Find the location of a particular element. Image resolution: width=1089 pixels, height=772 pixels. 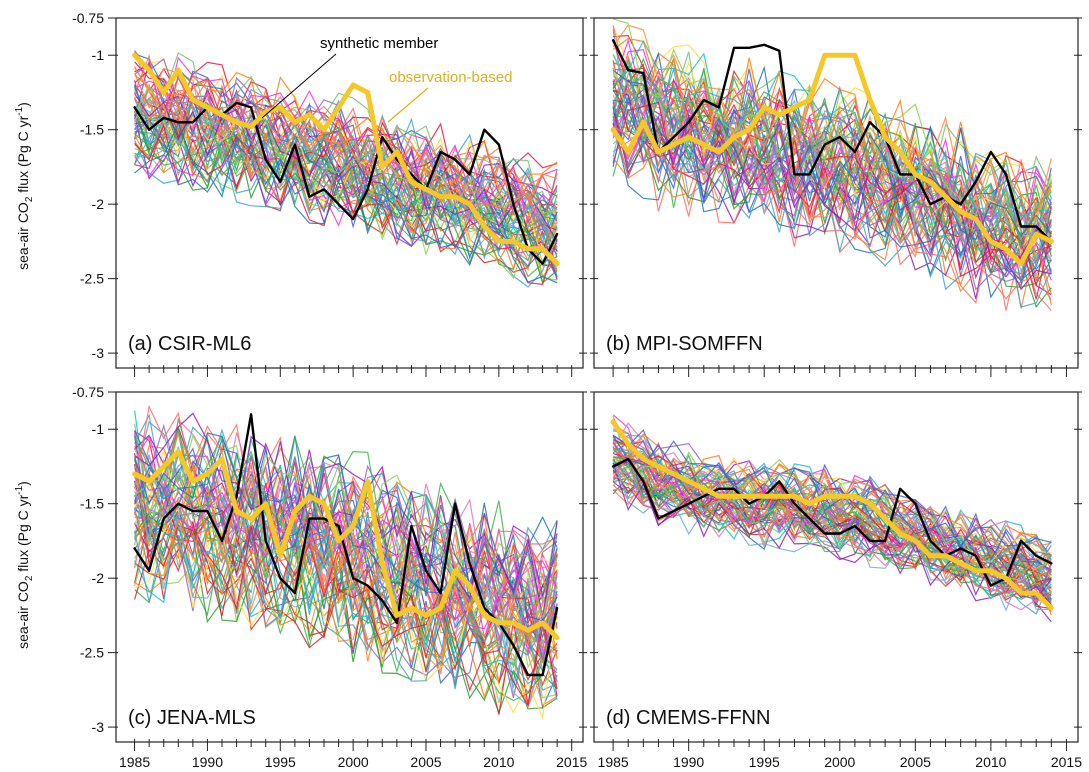

panel-label: (b) MPI-SOMFFN is located at coordinates (684, 344).